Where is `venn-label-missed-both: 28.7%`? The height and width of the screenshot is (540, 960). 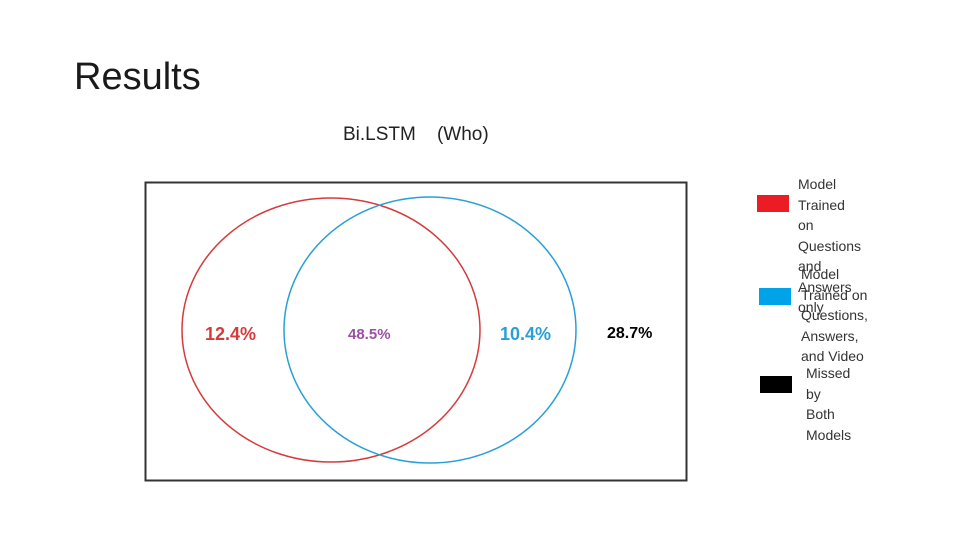
venn-label-missed-both: 28.7% is located at coordinates (629, 333).